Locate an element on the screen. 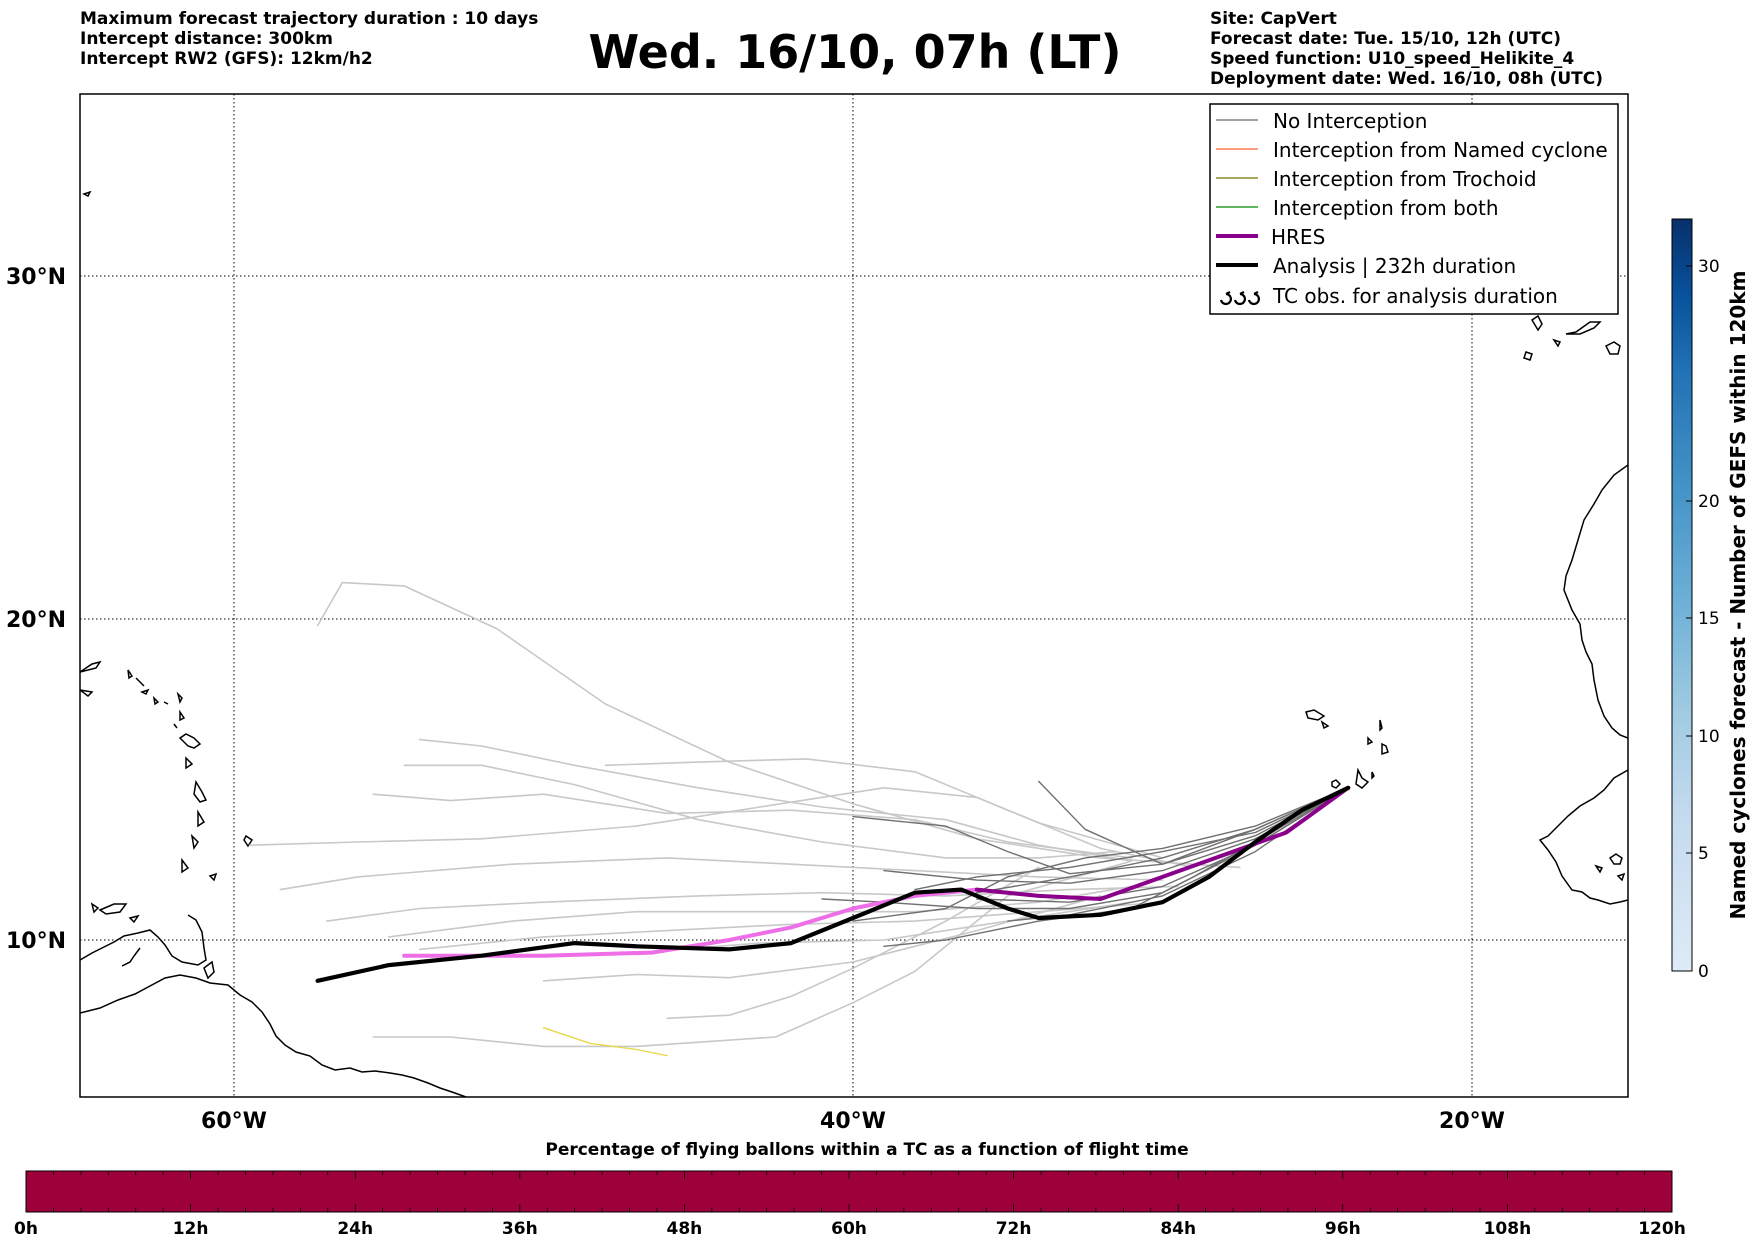 Image resolution: width=1752 pixels, height=1241 pixels. coastline-canary-islands is located at coordinates (1572, 337).